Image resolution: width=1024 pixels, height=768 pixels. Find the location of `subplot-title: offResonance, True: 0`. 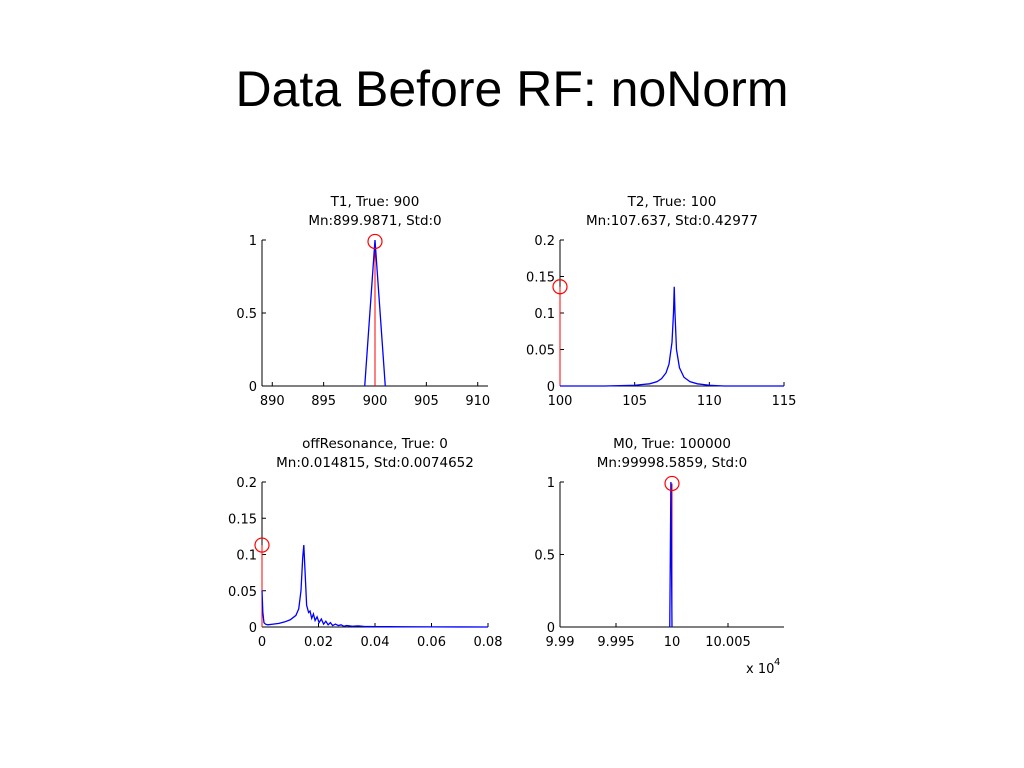

subplot-title: offResonance, True: 0 is located at coordinates (375, 444).